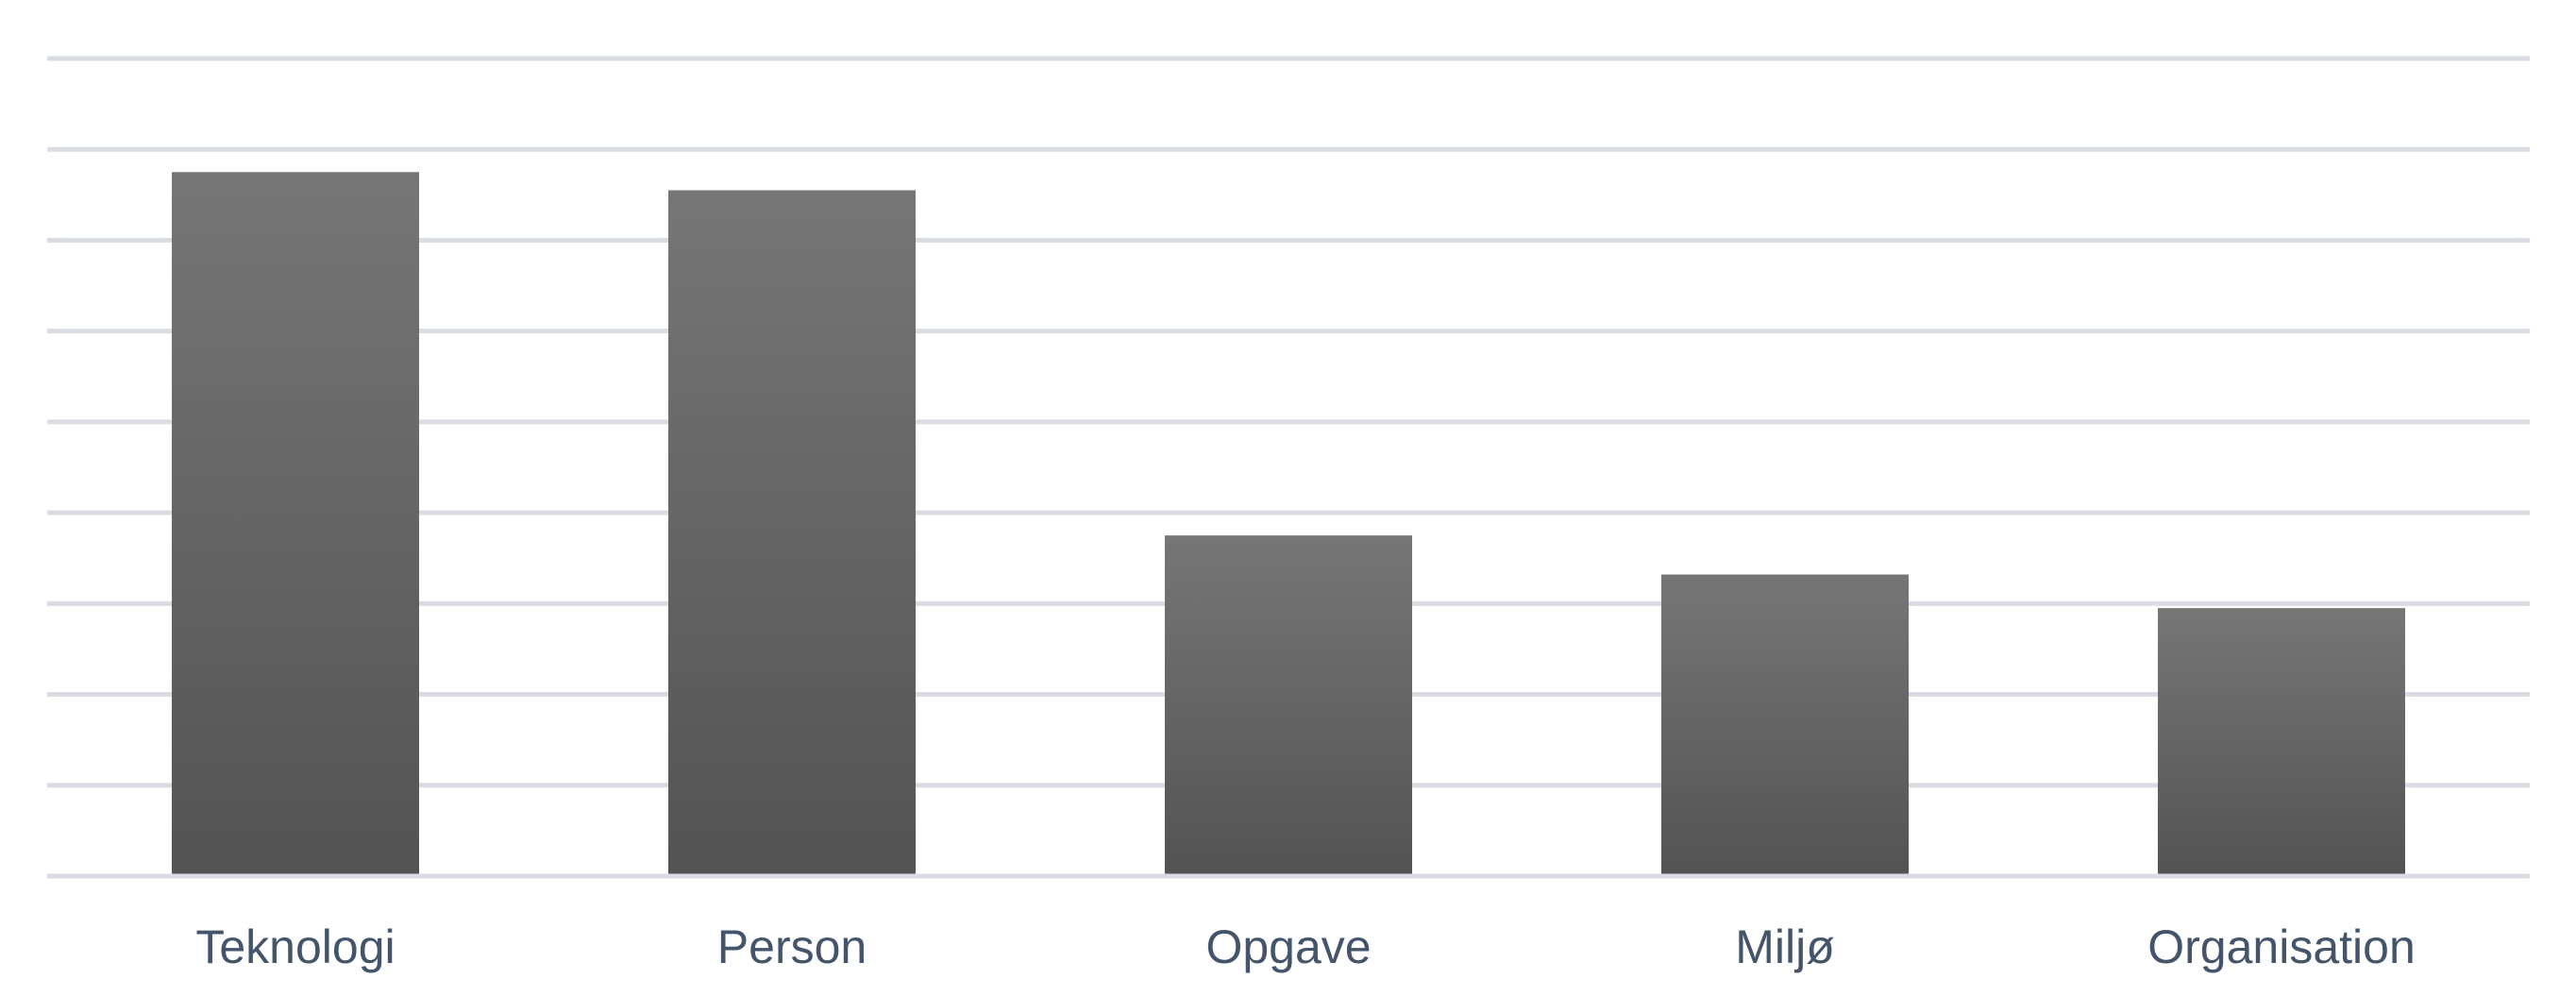  I want to click on x-tick-label: Person, so click(792, 947).